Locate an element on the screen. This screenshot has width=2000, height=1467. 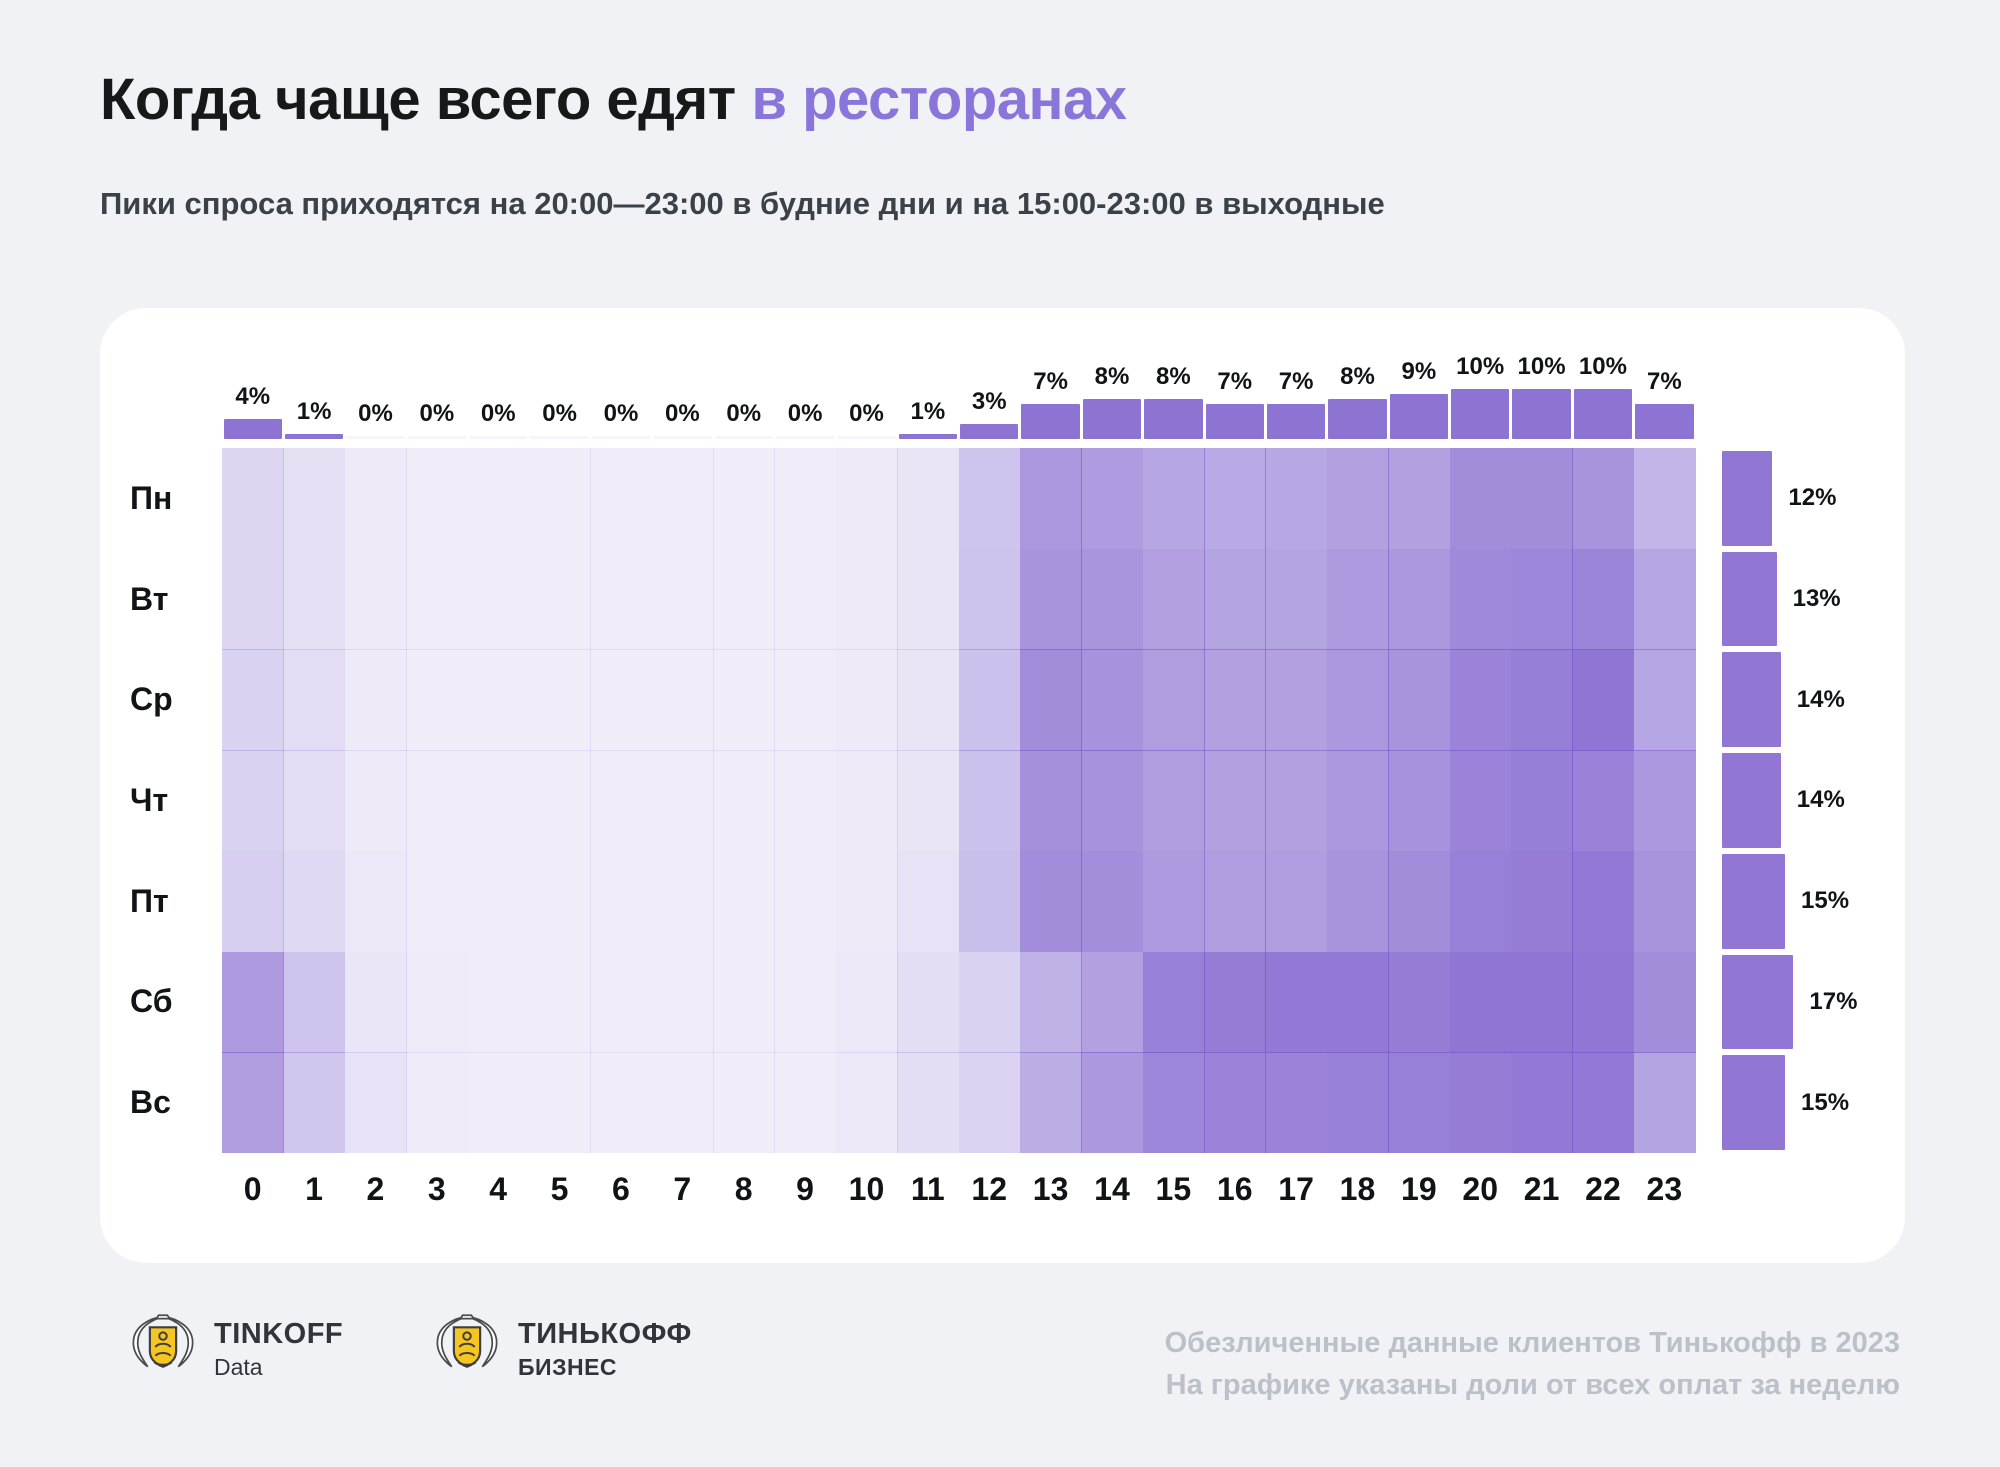
hour-axis-label: 2 is located at coordinates (375, 1189).